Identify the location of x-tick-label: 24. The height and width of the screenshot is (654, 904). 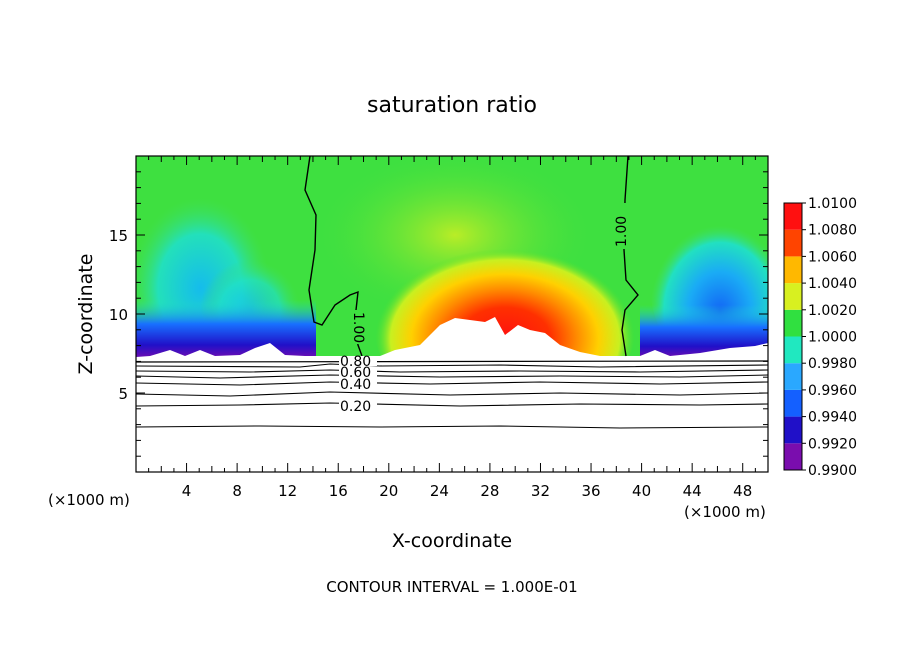
(439, 491).